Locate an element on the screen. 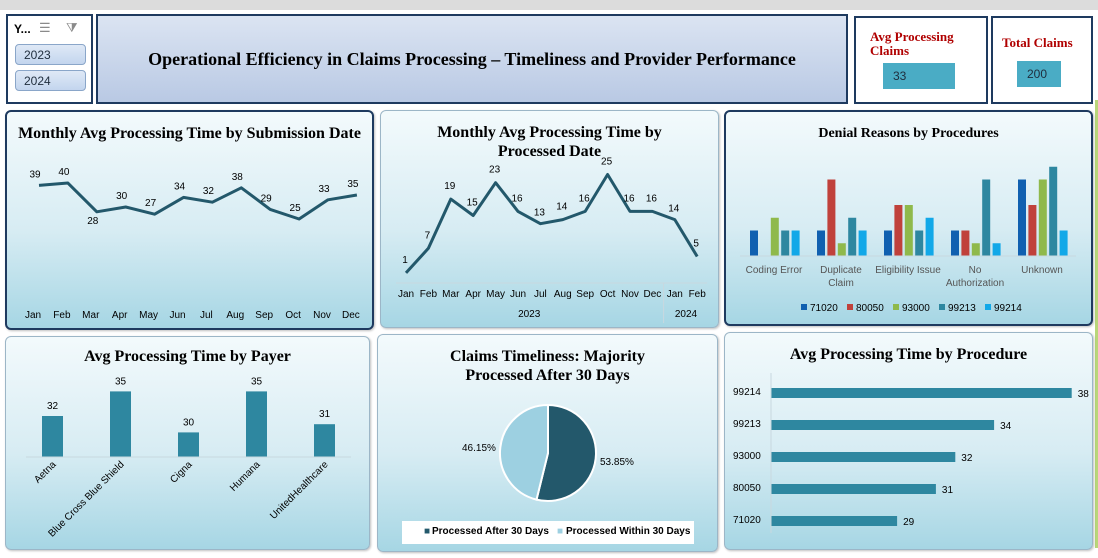  x-tick-label: Claim is located at coordinates (841, 283).